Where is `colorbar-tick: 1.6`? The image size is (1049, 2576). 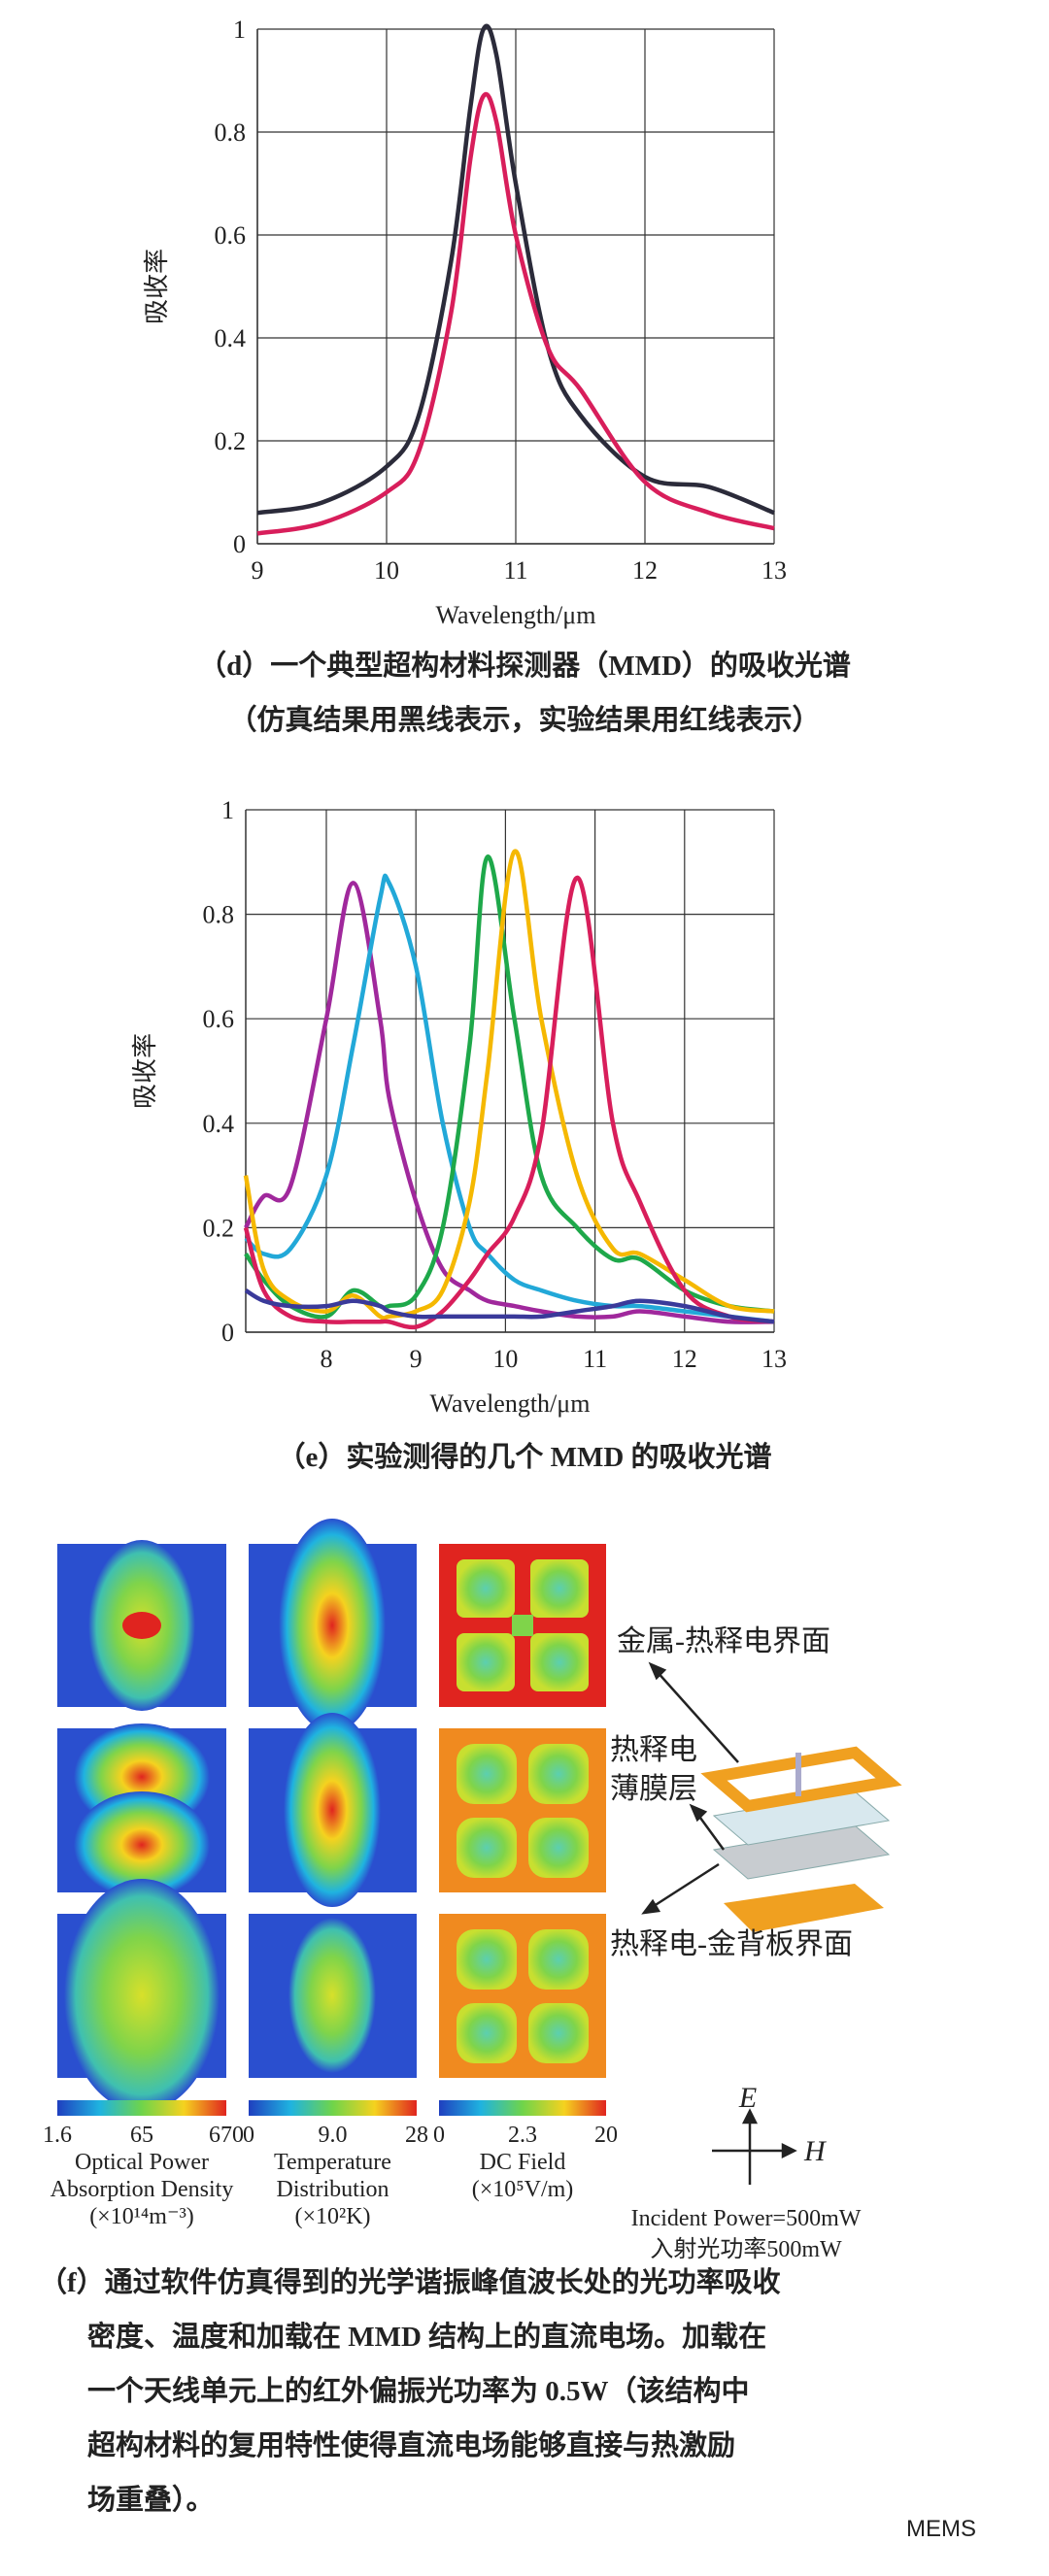
colorbar-tick: 1.6 is located at coordinates (58, 2136).